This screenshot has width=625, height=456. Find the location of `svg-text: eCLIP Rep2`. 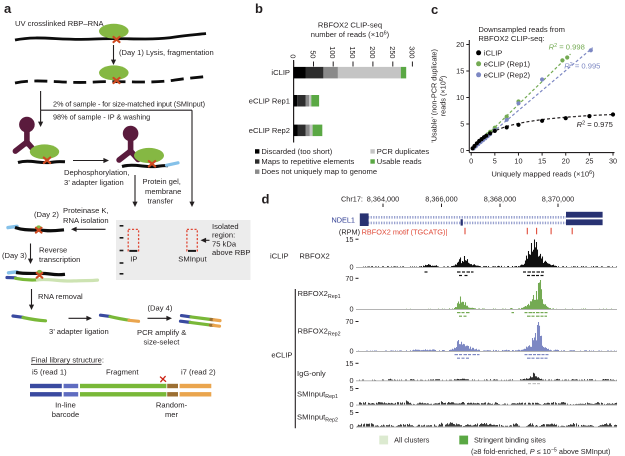

svg-text: eCLIP Rep2 is located at coordinates (269, 130).